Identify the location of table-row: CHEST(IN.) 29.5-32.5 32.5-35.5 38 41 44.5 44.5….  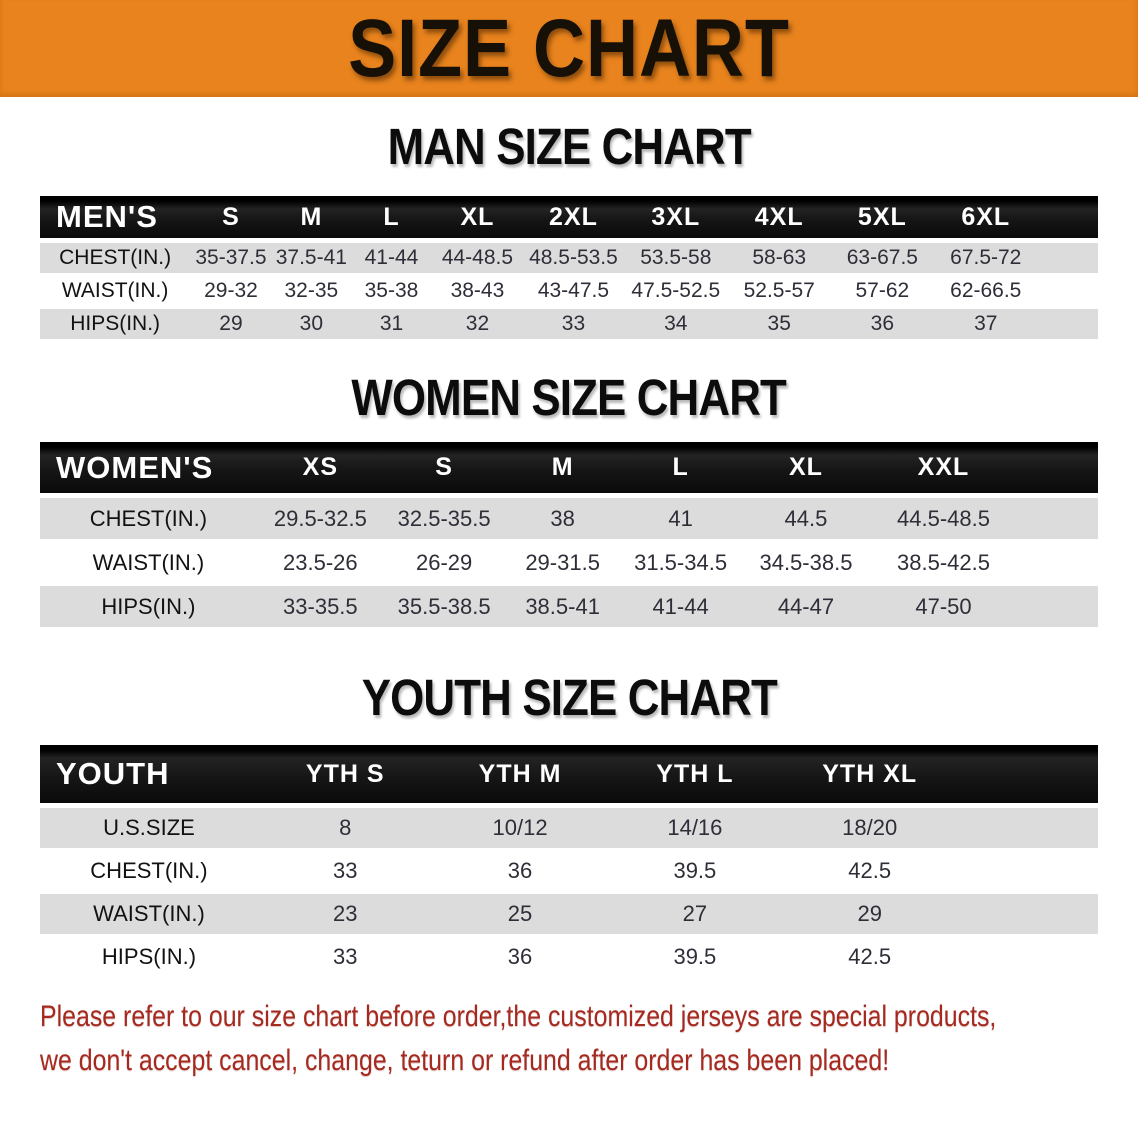
(569, 520).